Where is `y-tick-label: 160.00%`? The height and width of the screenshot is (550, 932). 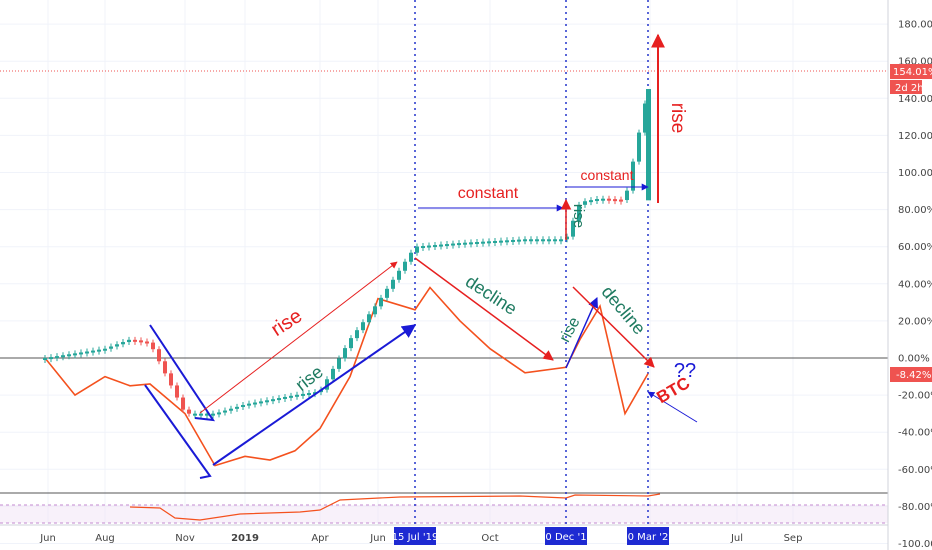 y-tick-label: 160.00% is located at coordinates (915, 62).